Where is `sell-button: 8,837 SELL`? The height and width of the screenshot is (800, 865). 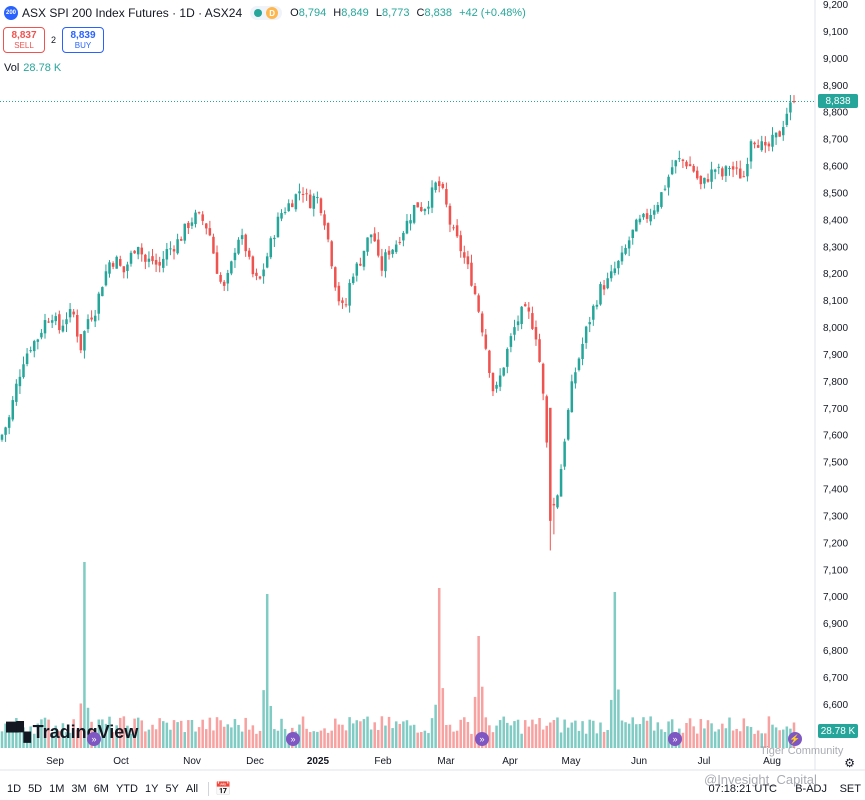
sell-button: 8,837 SELL is located at coordinates (24, 40).